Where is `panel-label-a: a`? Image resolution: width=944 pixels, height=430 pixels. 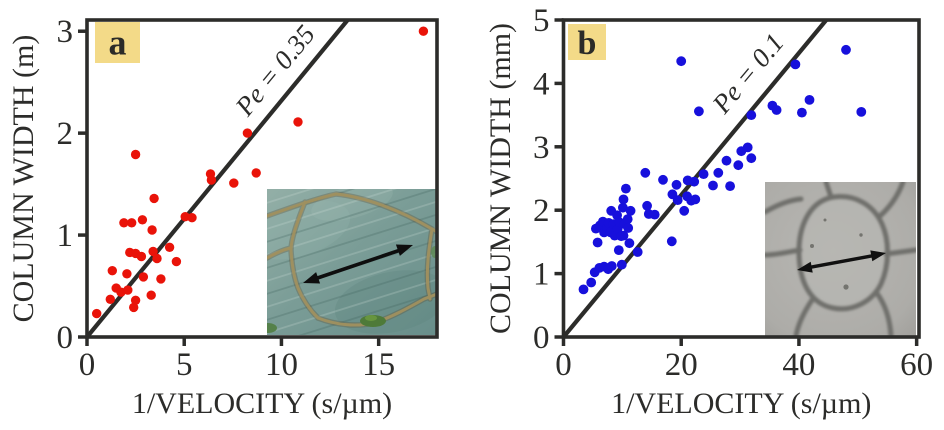
panel-label-a: a is located at coordinates (118, 43).